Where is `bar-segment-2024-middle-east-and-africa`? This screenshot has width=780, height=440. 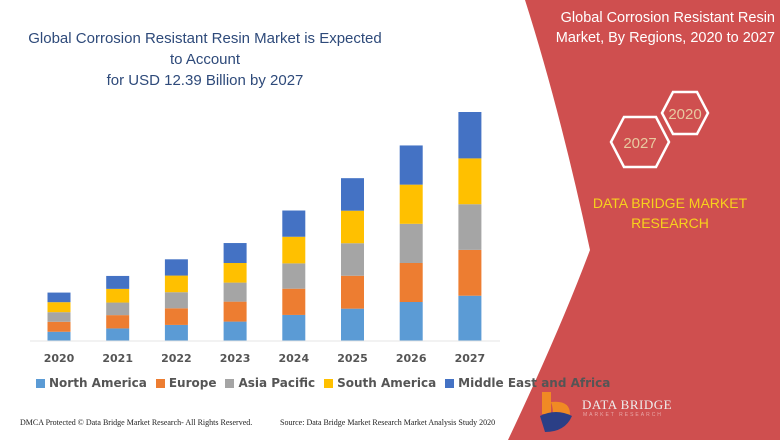
bar-segment-2024-middle-east-and-africa is located at coordinates (294, 223).